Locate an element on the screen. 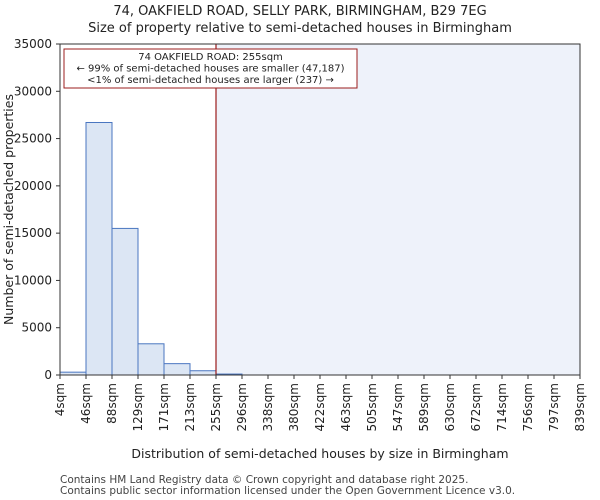  x-tick-label: 839sqm is located at coordinates (580, 407).